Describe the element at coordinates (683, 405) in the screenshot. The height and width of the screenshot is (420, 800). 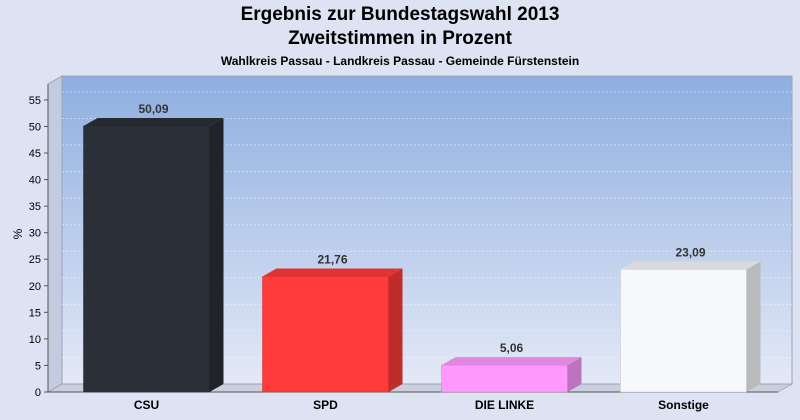
I see `x-tick-label: Sonstige` at that location.